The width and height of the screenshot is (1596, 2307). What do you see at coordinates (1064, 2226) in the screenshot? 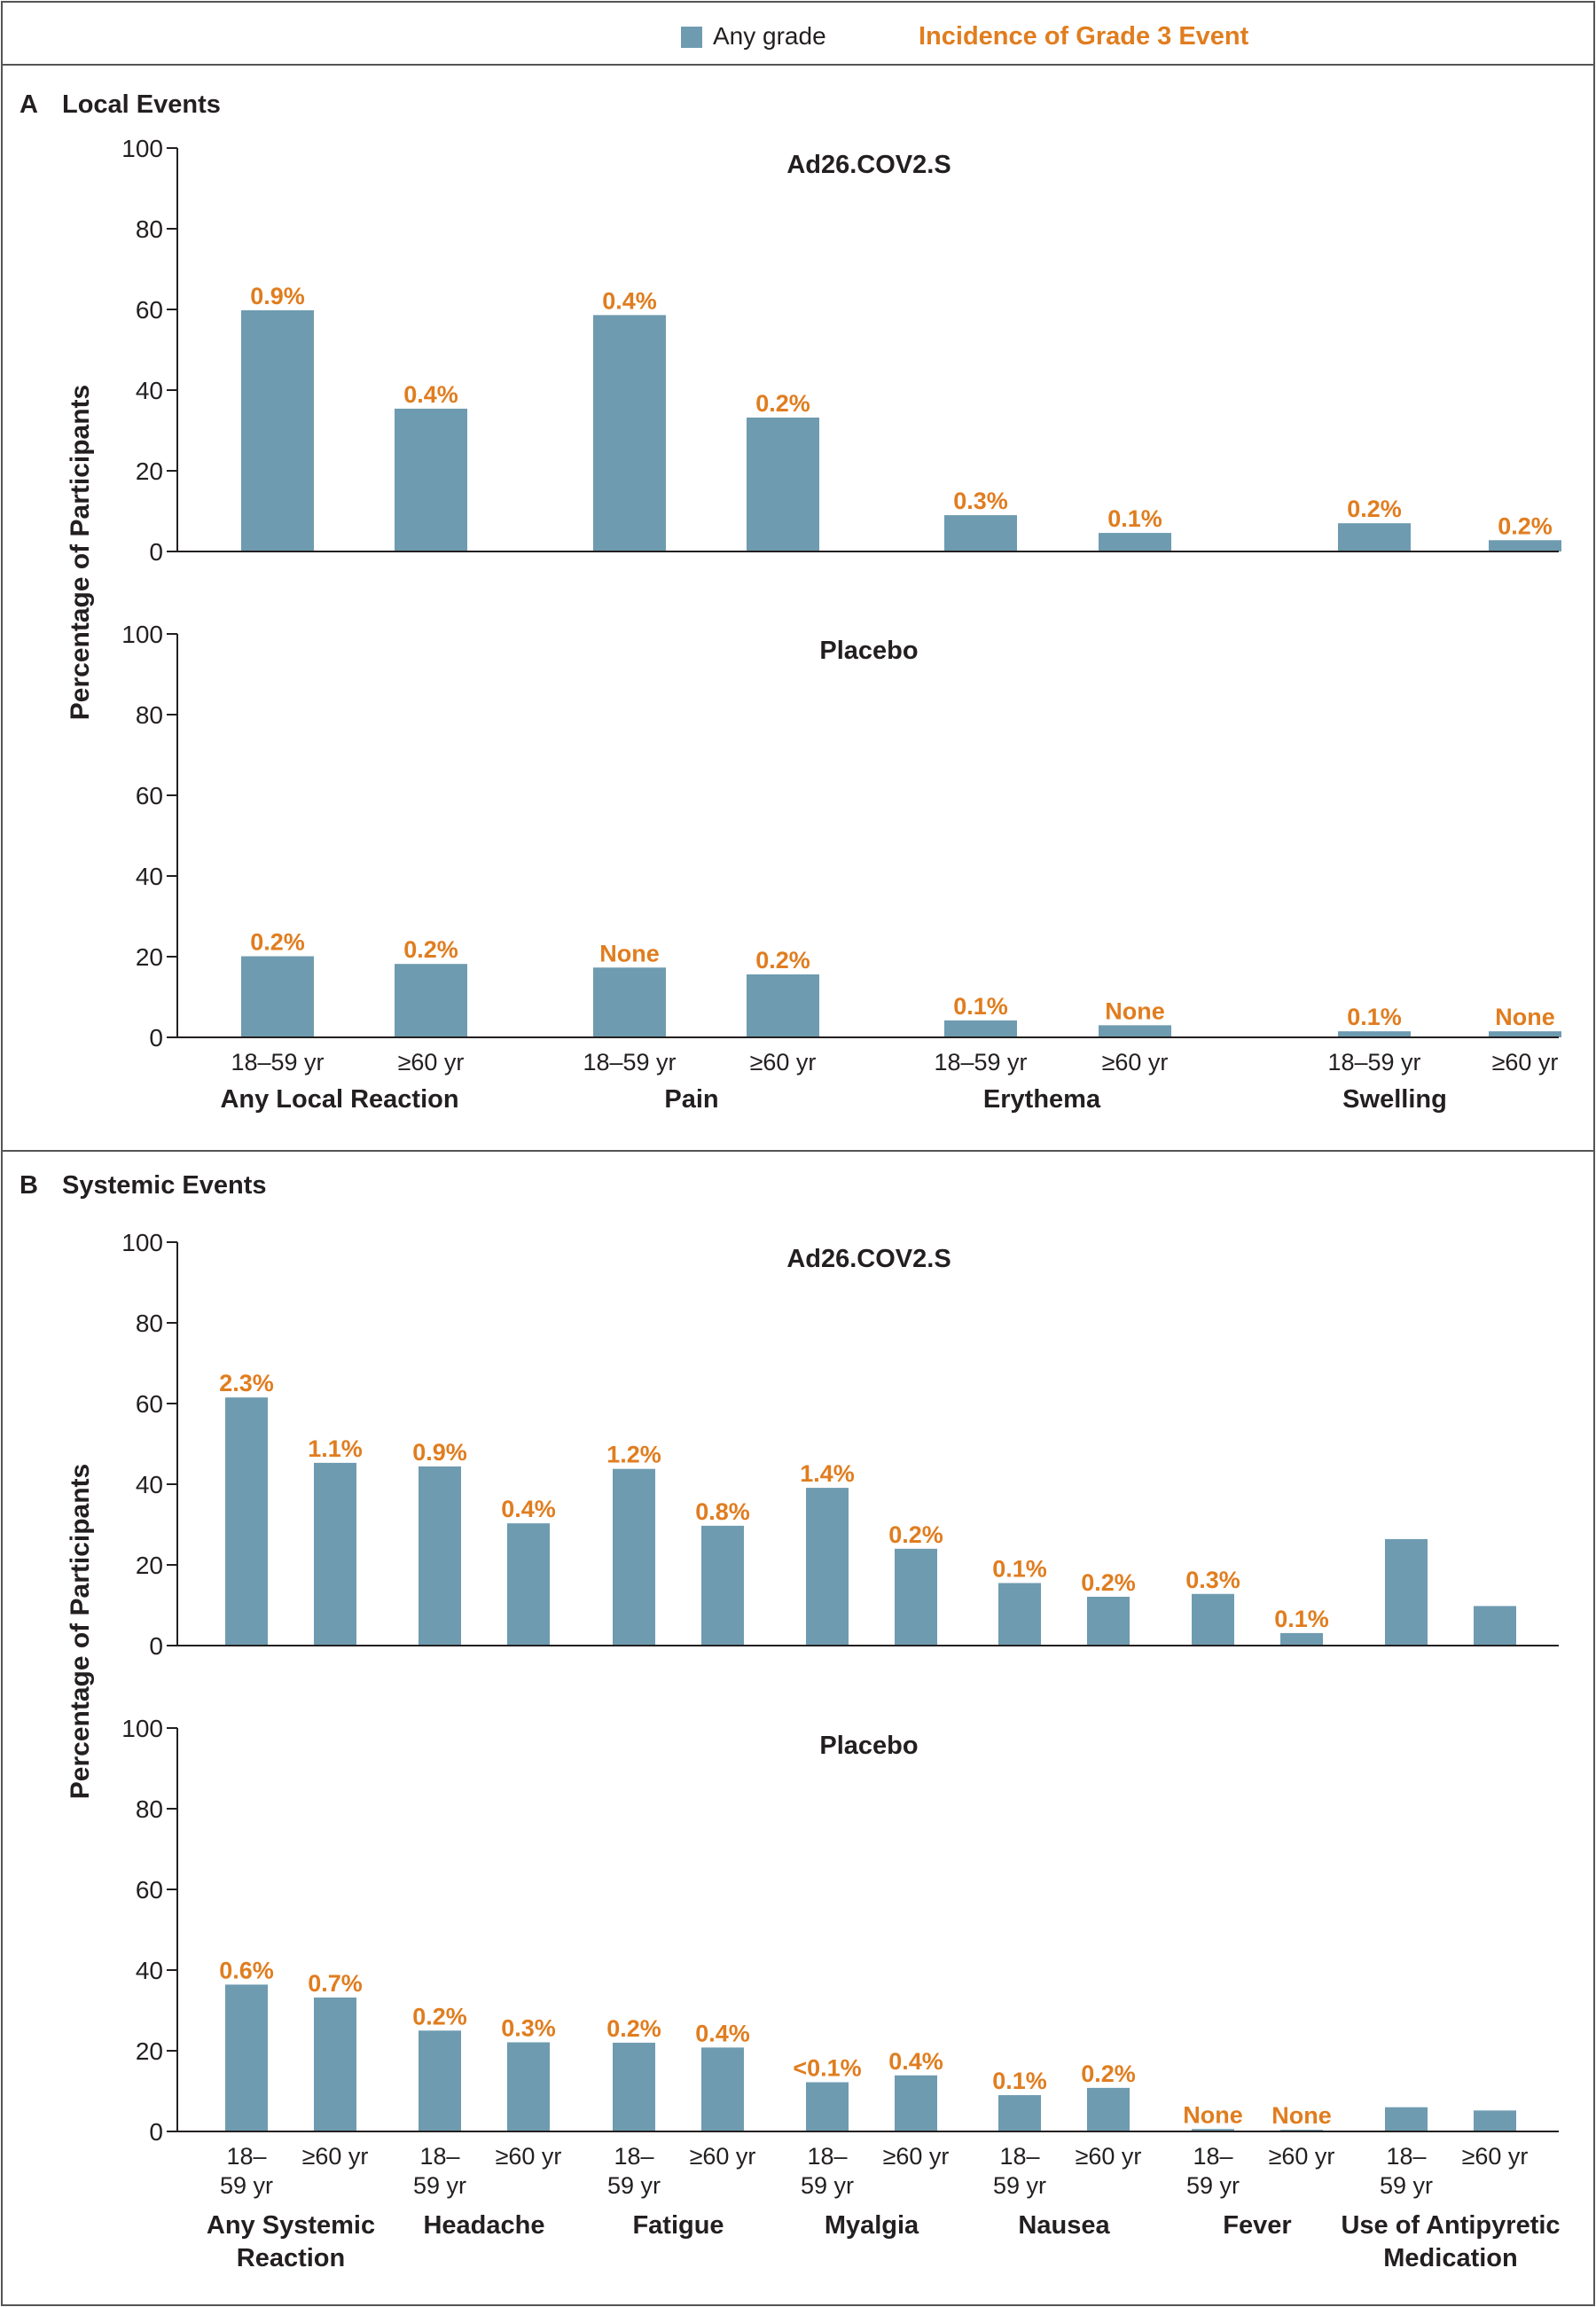
I see `group-label-line: Nausea` at bounding box center [1064, 2226].